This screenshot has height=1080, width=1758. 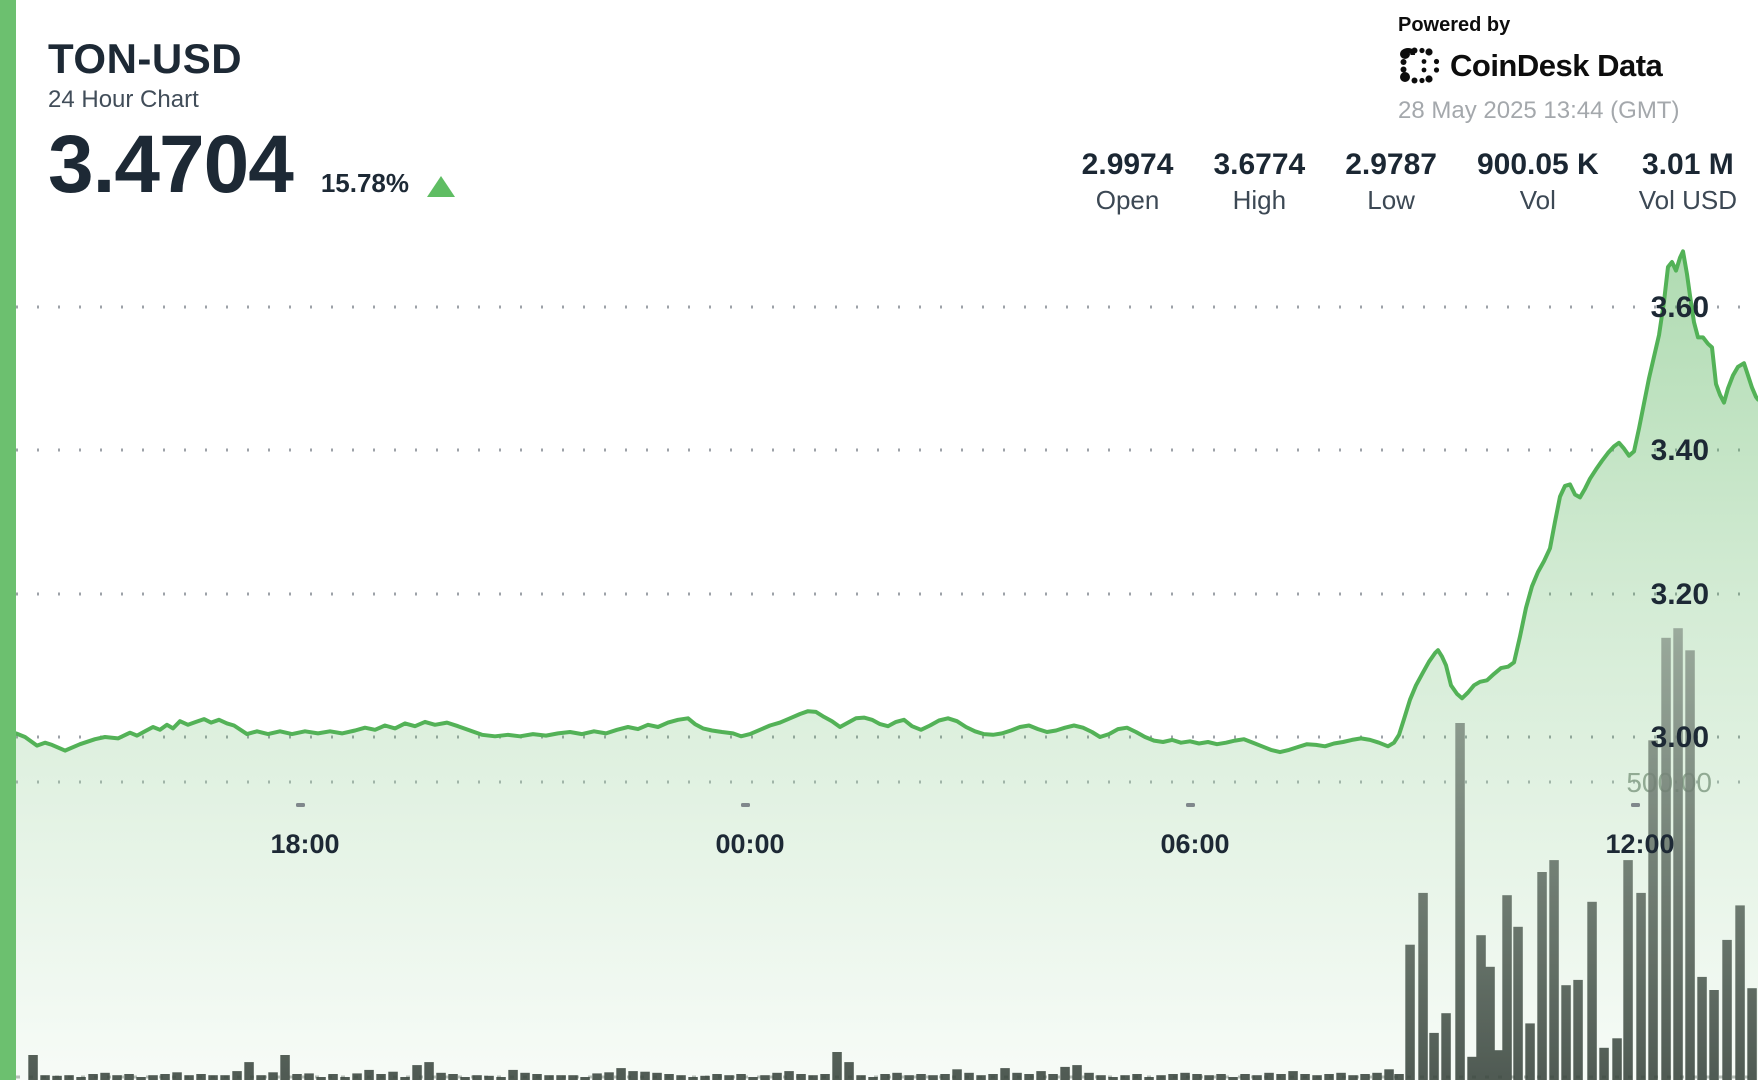 I want to click on up-triangle-icon, so click(x=441, y=187).